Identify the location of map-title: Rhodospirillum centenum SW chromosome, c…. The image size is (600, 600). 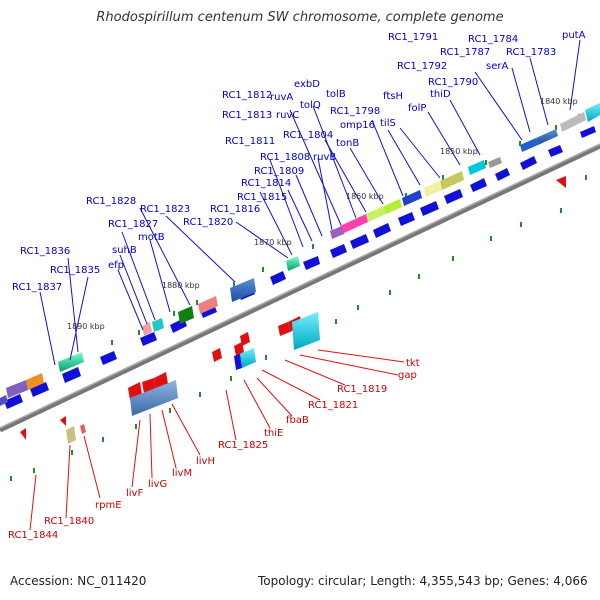
(300, 17).